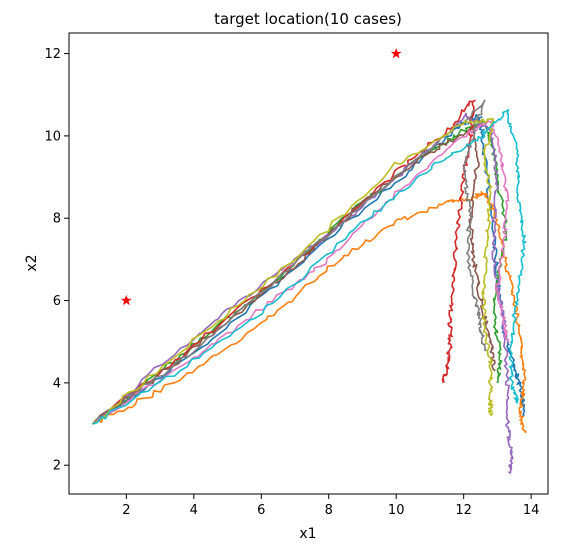 This screenshot has height=553, width=581. Describe the element at coordinates (57, 466) in the screenshot. I see `y-tick-label: 2` at that location.